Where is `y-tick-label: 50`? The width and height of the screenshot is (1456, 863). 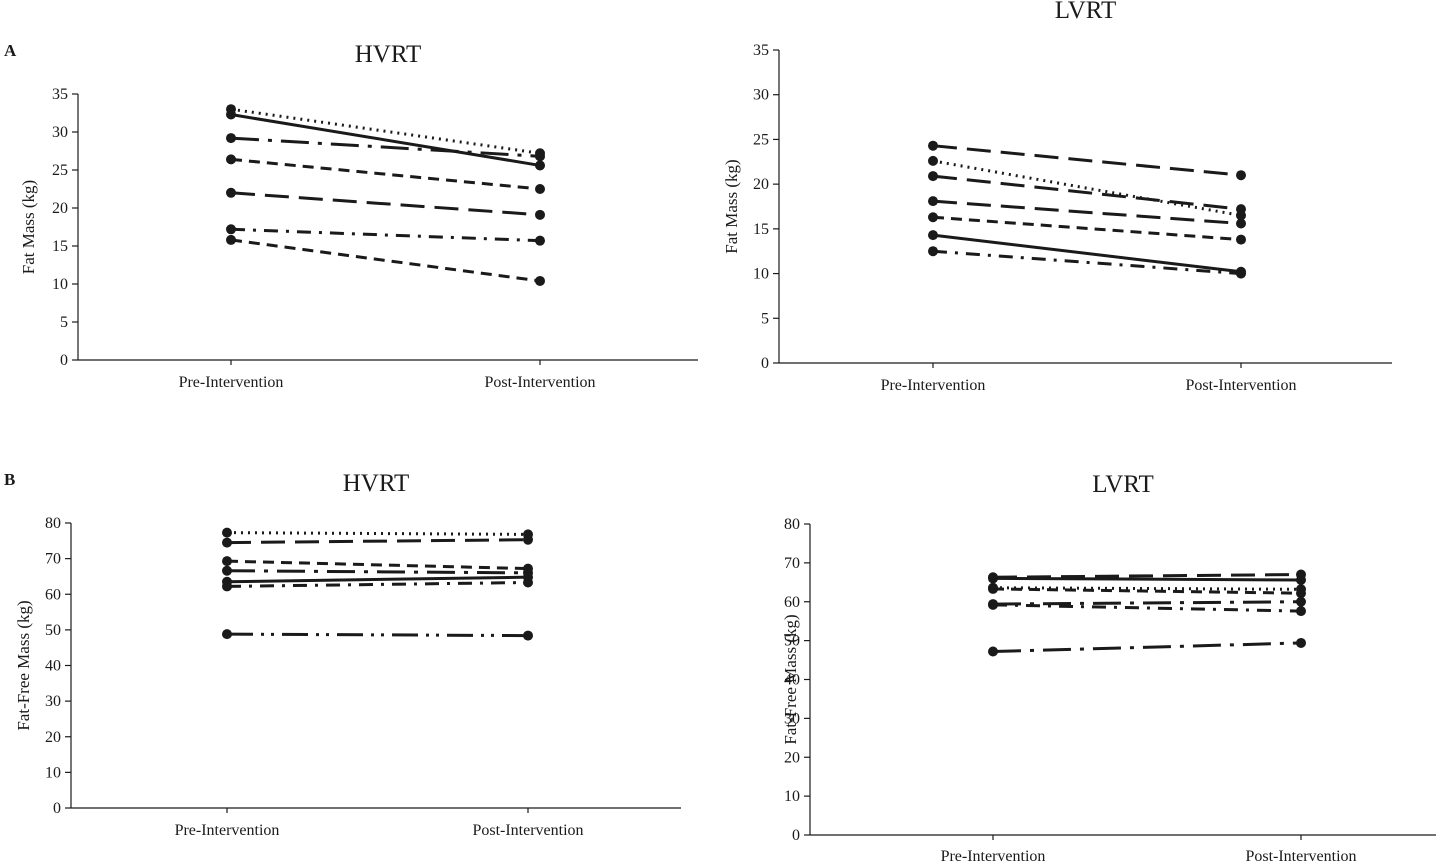 y-tick-label: 50 is located at coordinates (53, 630).